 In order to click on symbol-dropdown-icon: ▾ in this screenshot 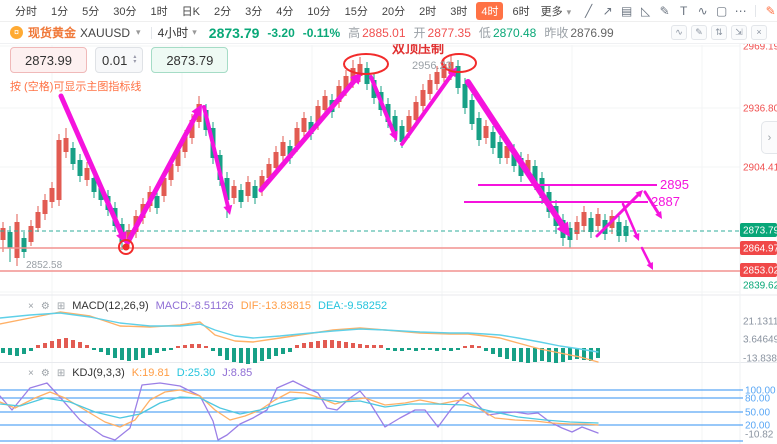, I will do `click(138, 32)`.